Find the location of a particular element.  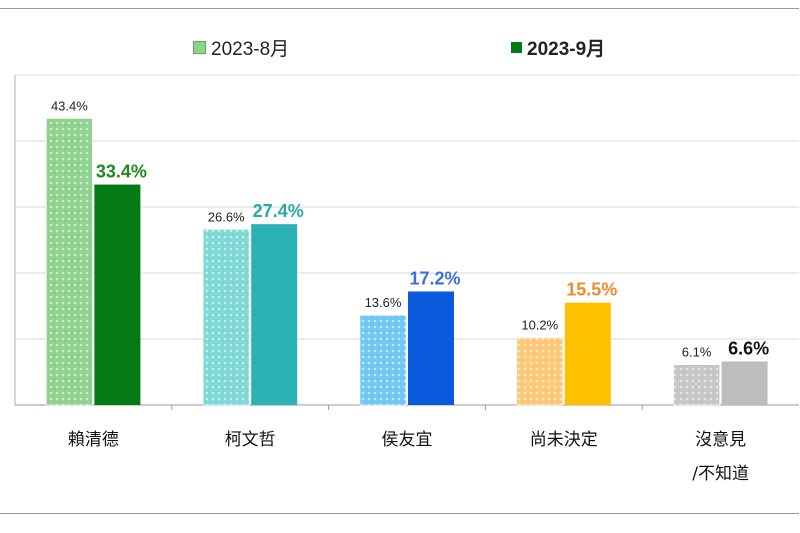

category-label: /不知道 is located at coordinates (720, 474).